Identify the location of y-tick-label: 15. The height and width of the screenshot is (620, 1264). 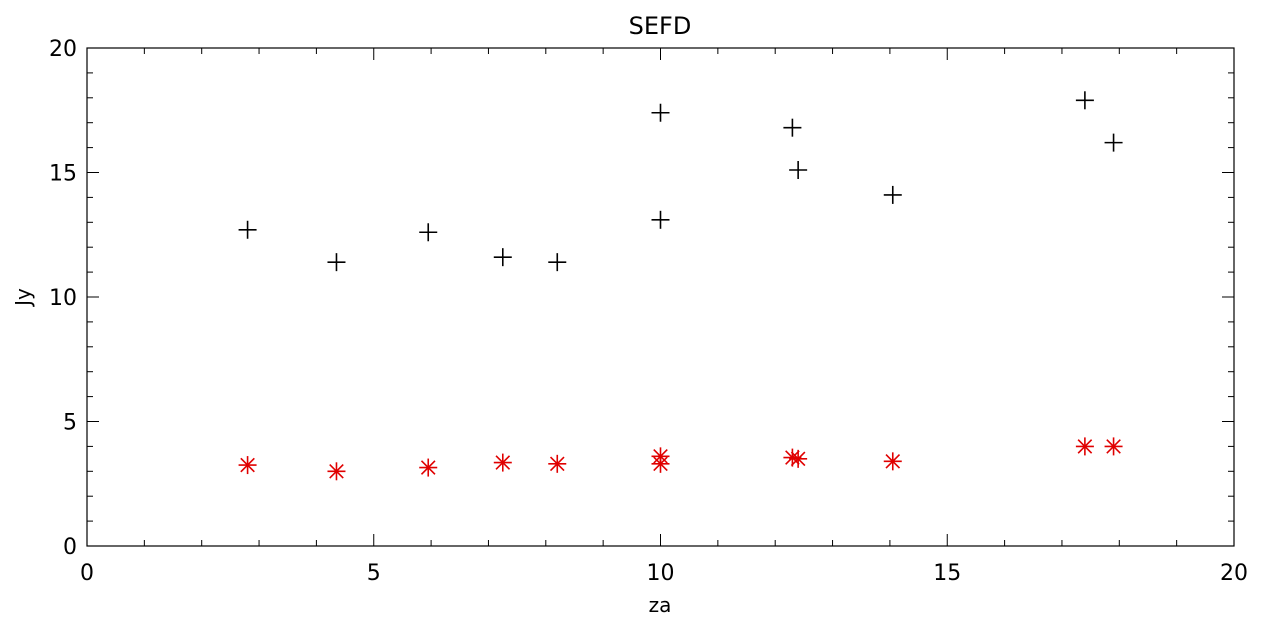
(63, 174).